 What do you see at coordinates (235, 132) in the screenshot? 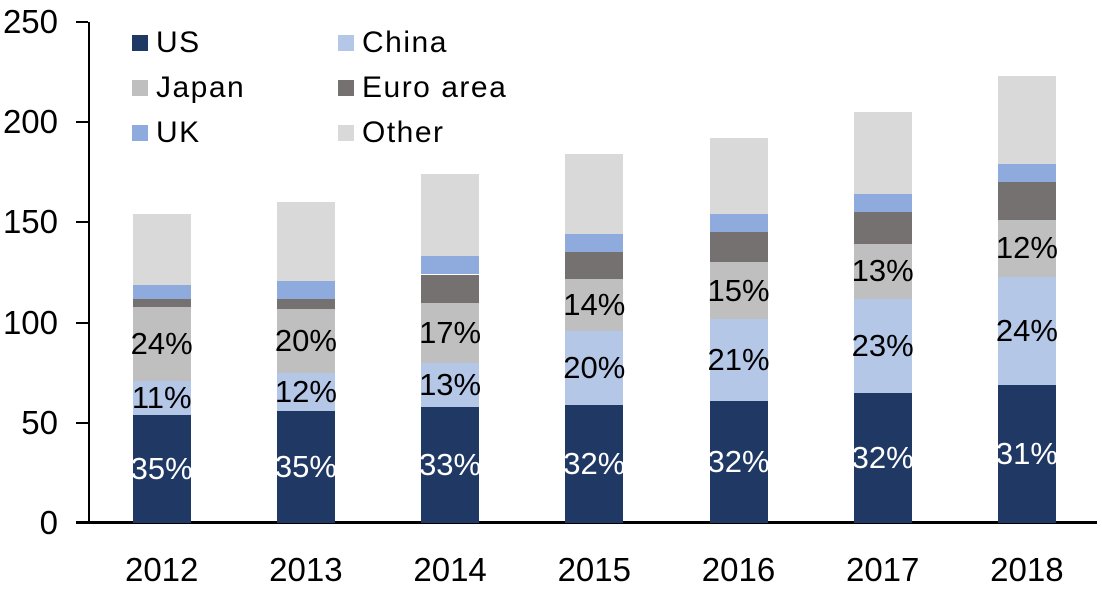
I see `legend-item-uk: UK` at bounding box center [235, 132].